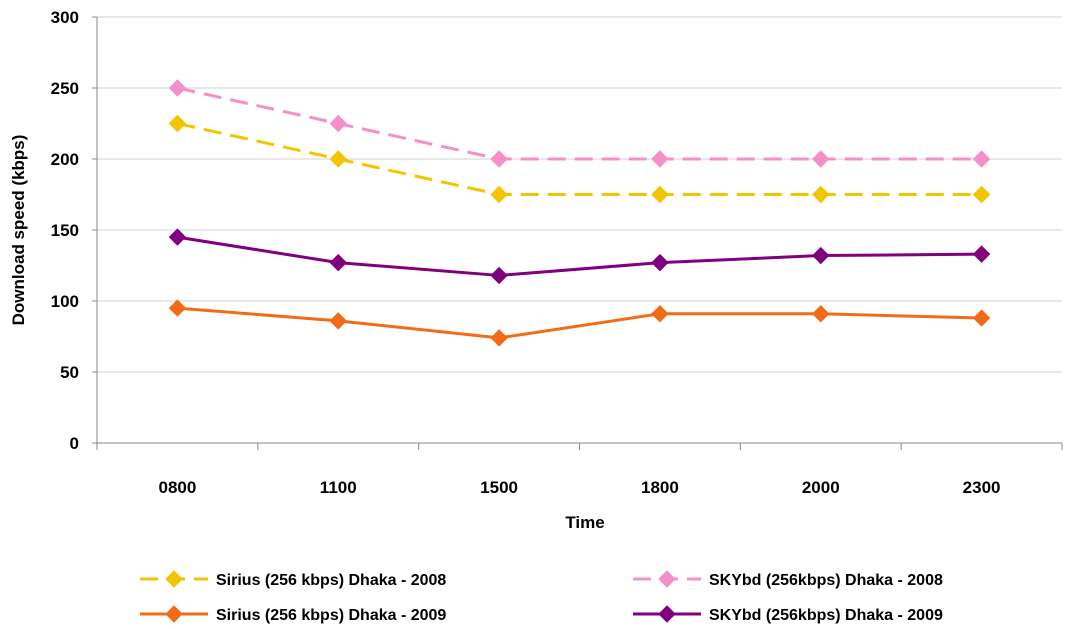 Image resolution: width=1074 pixels, height=629 pixels. Describe the element at coordinates (69, 372) in the screenshot. I see `y-tick-label: 50` at that location.